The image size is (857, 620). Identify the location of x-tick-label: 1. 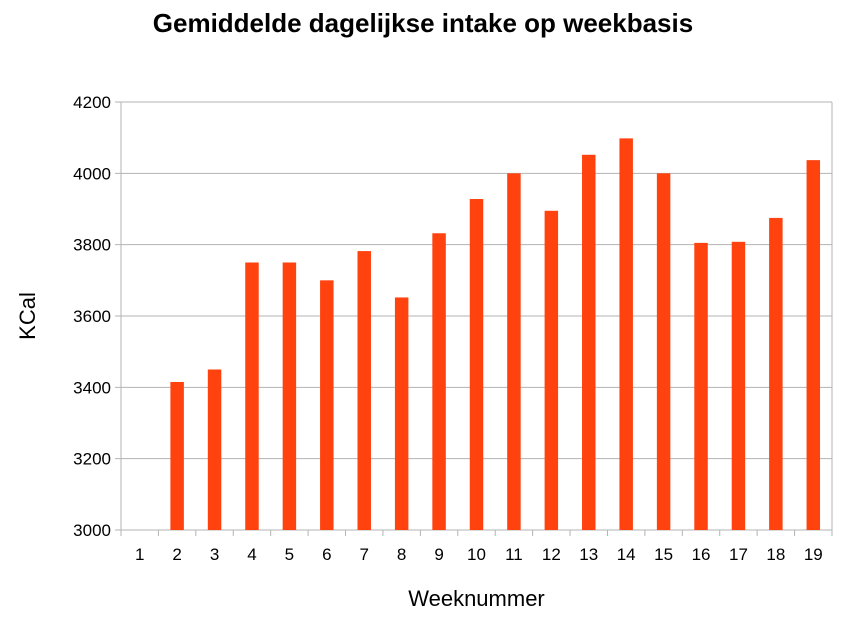
(139, 554).